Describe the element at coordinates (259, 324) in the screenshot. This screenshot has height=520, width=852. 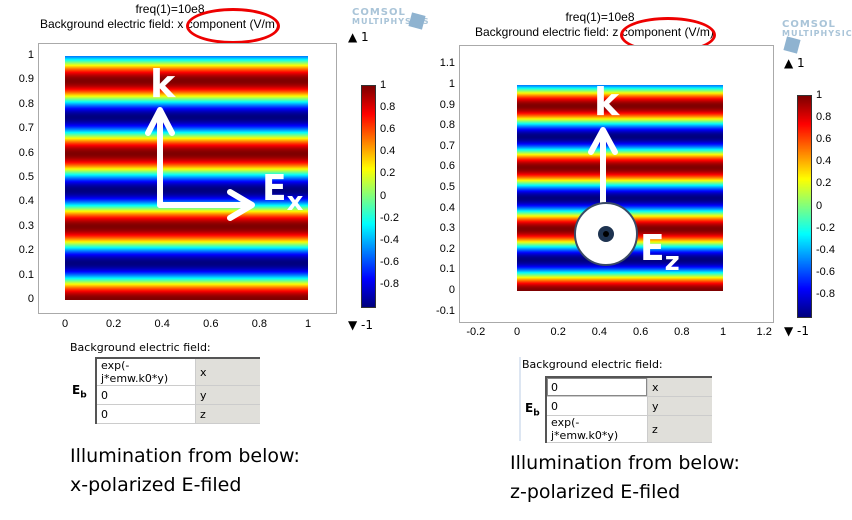
I see `x-tick-label: 0.8` at that location.